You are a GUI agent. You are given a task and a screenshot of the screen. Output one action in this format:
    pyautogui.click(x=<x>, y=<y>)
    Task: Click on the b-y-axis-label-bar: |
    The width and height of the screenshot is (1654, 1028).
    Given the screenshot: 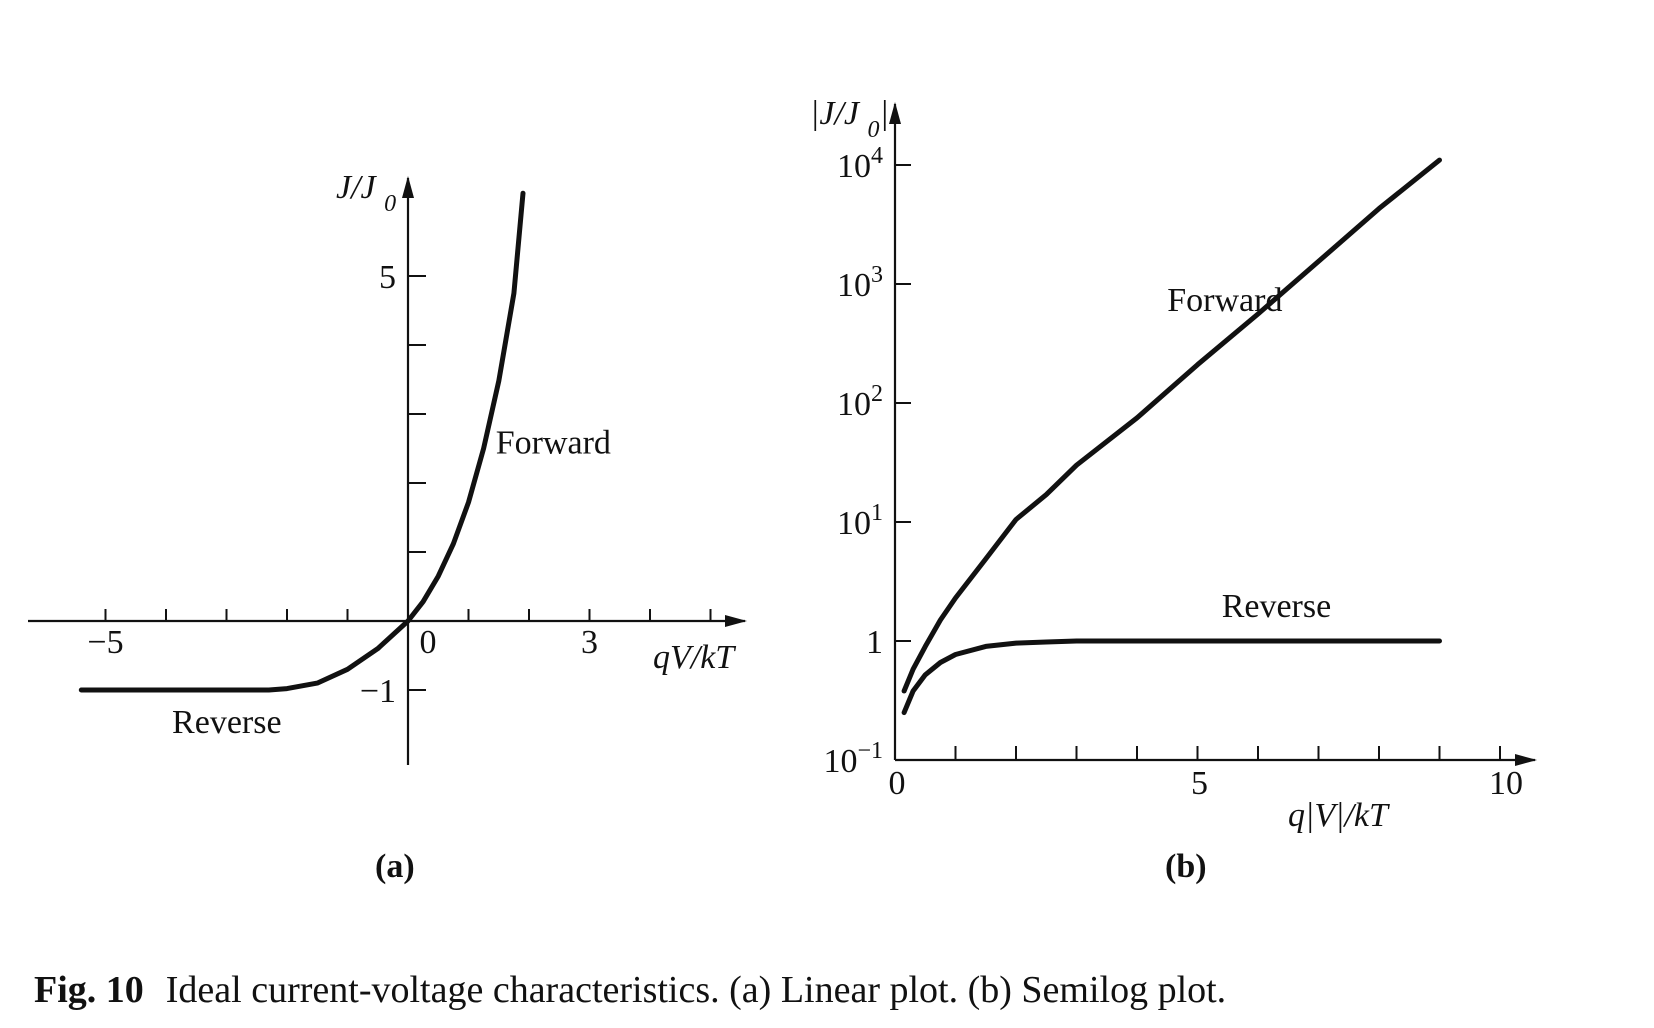 What is the action you would take?
    pyautogui.click(x=883, y=113)
    